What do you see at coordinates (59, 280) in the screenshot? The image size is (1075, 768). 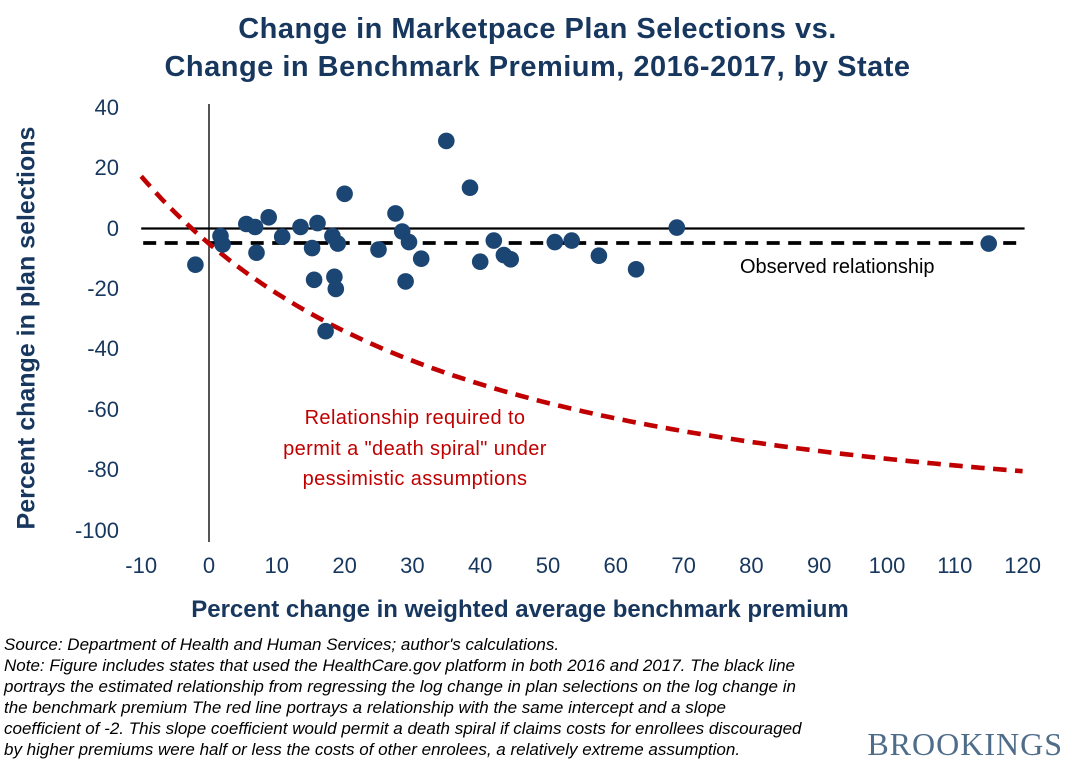 I see `y-axis-ticks: 40 20 0 -20 -40 -60 -80 -100` at bounding box center [59, 280].